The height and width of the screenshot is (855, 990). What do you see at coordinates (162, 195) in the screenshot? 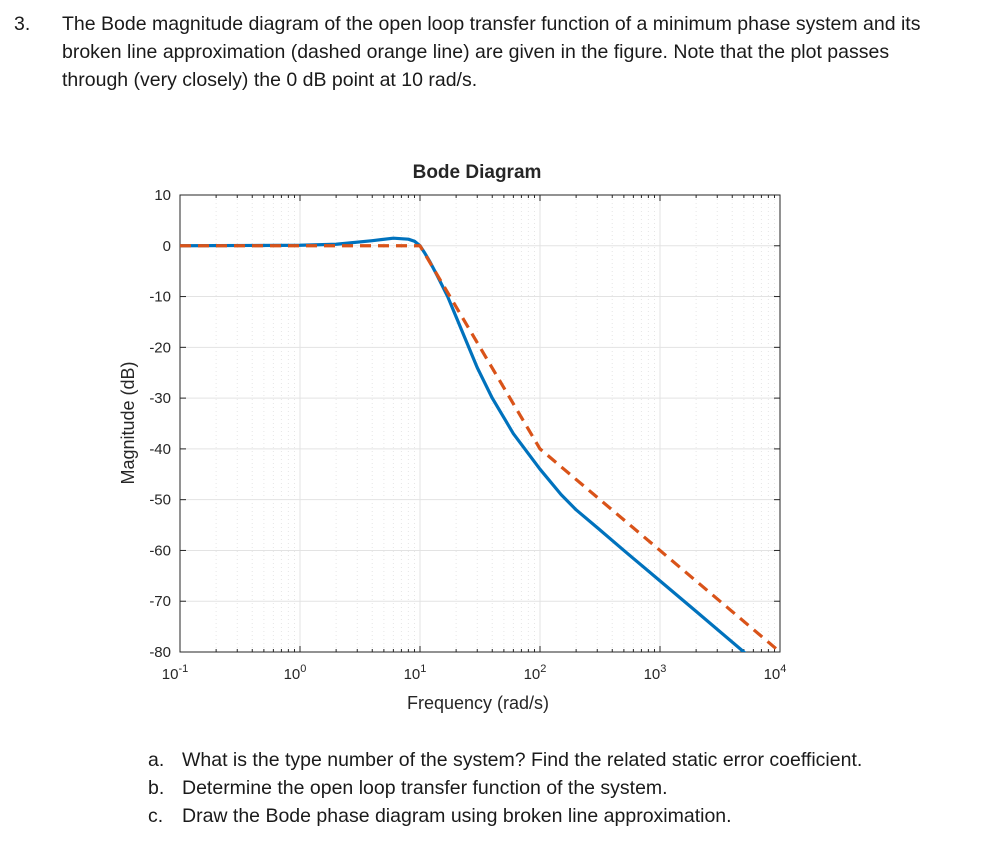
I see `y-tick-label: 10` at bounding box center [162, 195].